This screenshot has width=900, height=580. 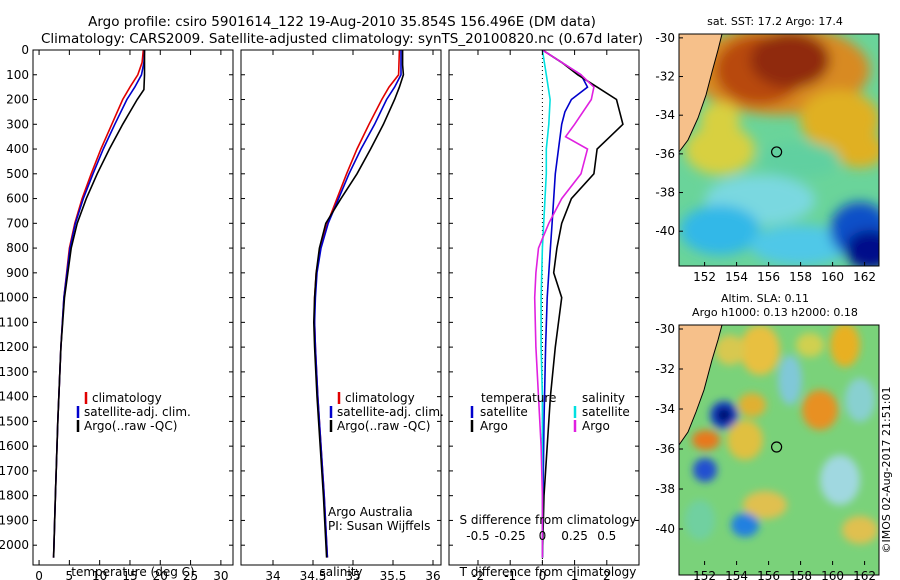 I want to click on y-tick-label: 1800, so click(x=14, y=496).